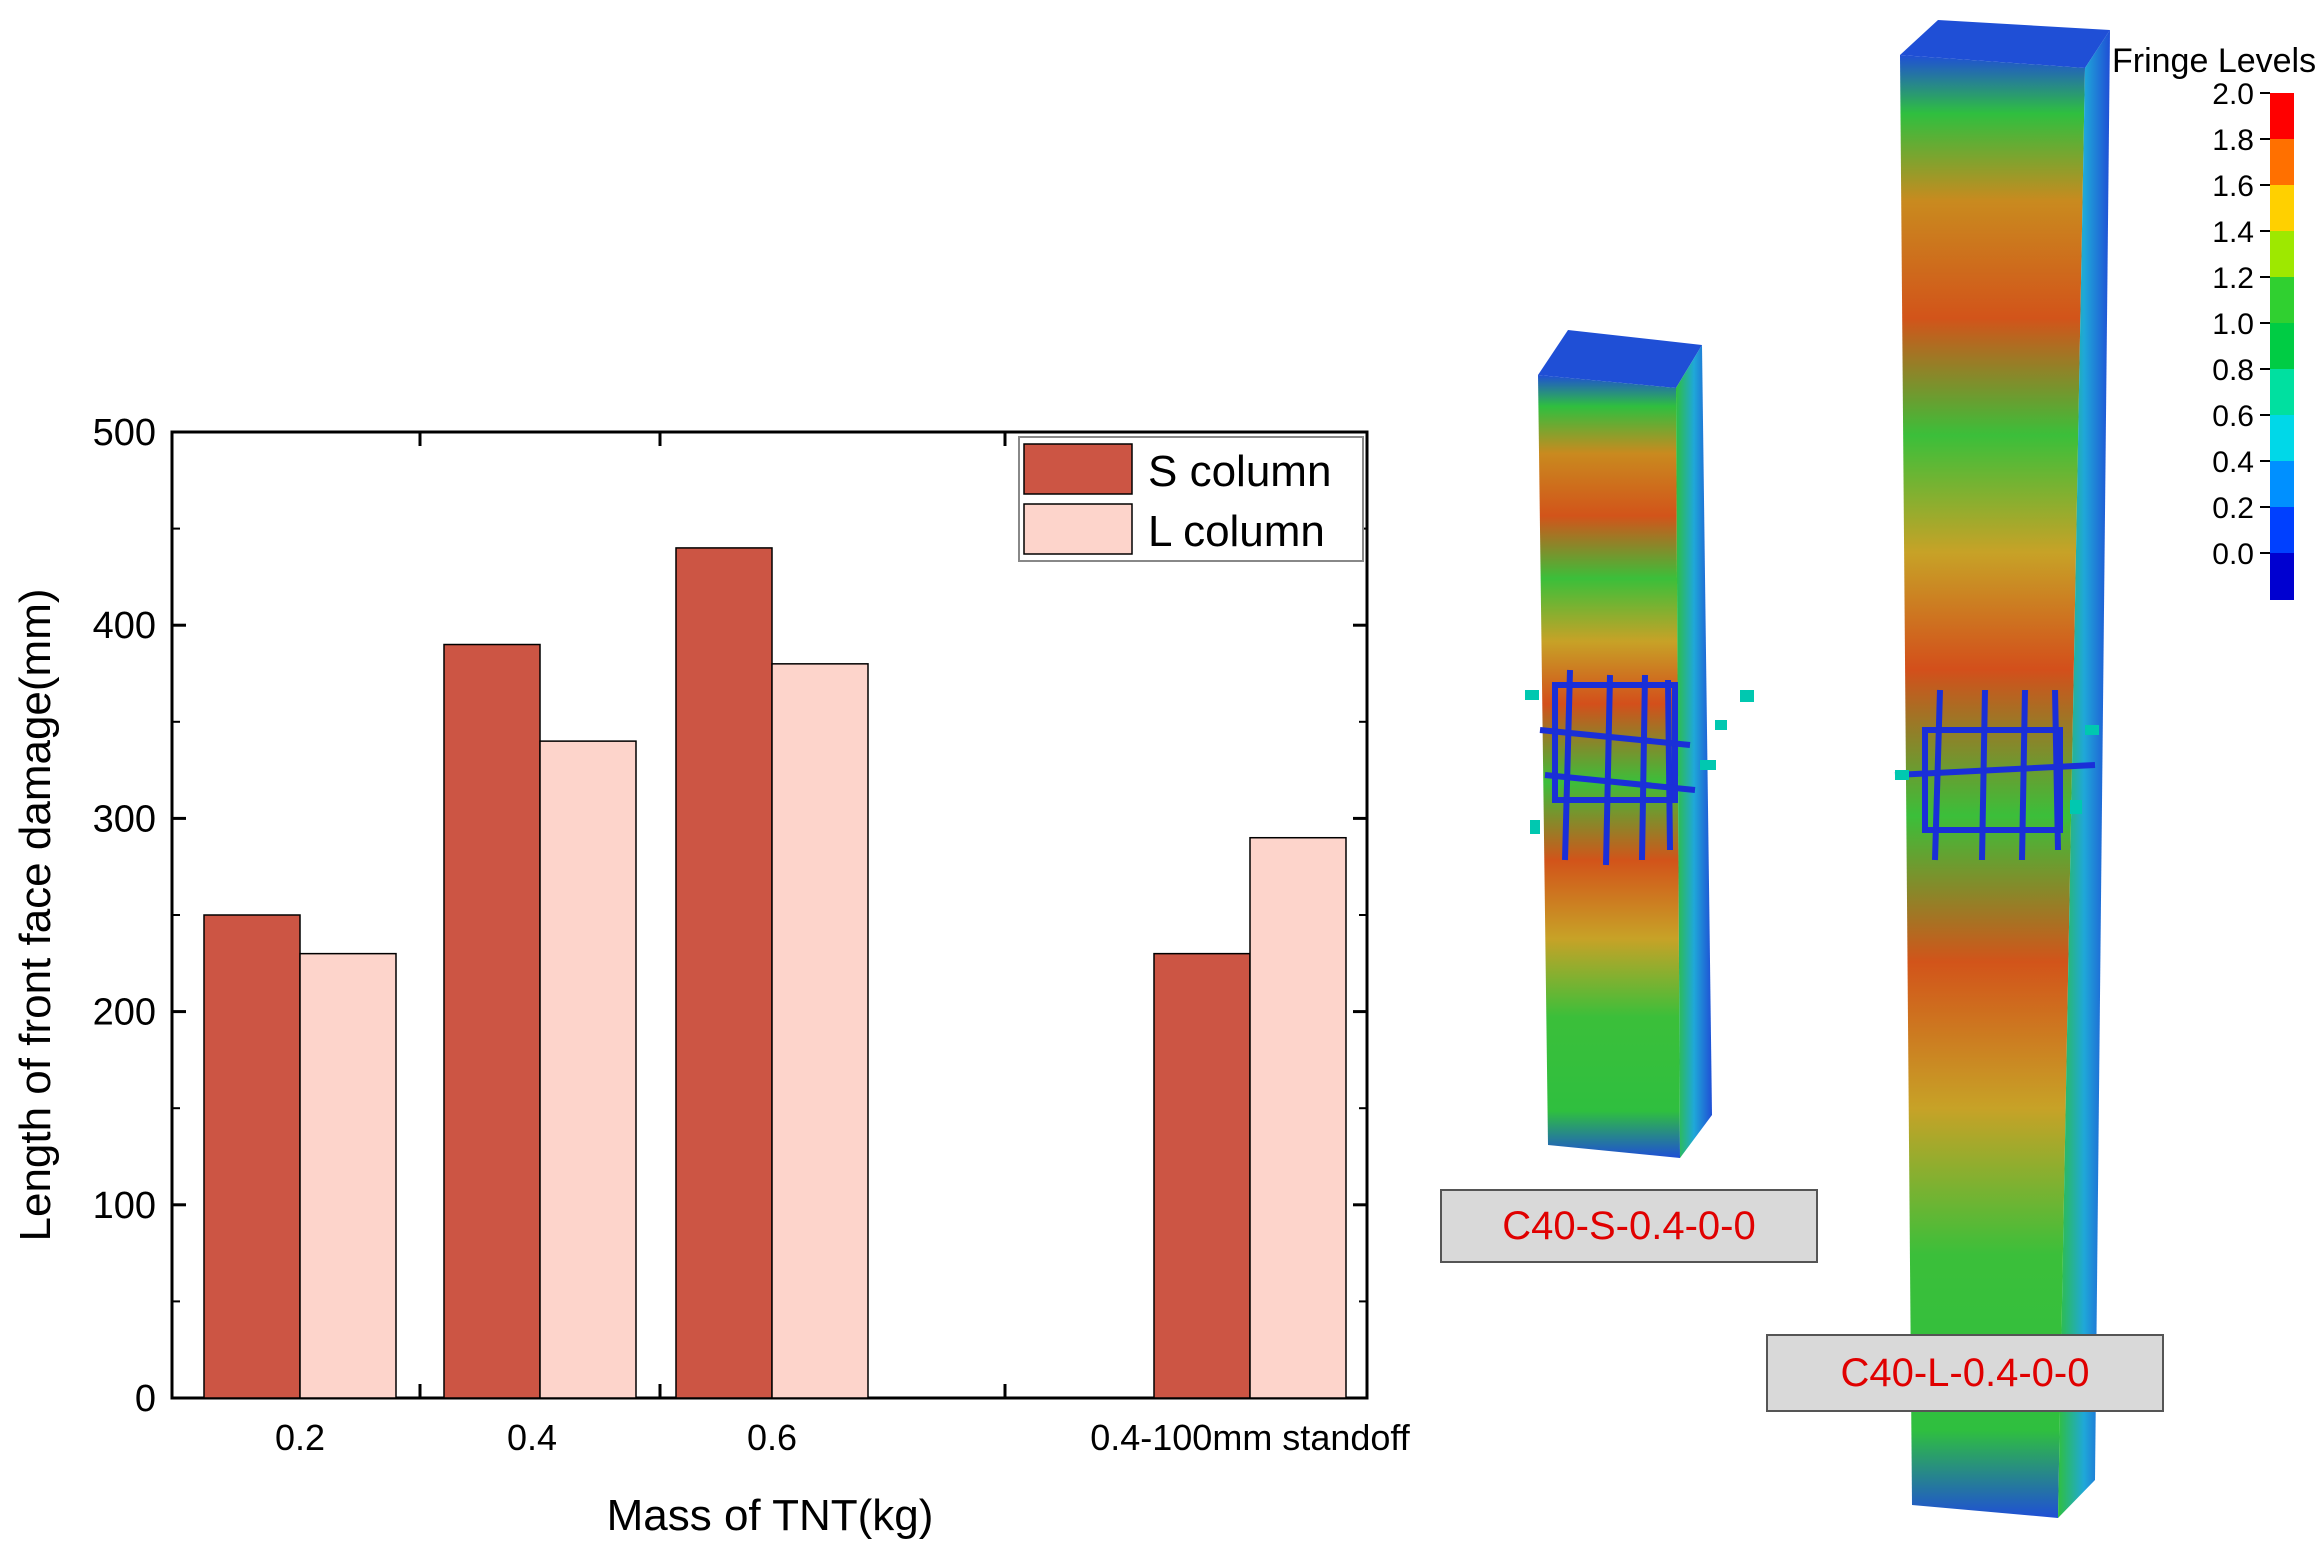 Image resolution: width=2320 pixels, height=1553 pixels. I want to click on short-column-model, so click(1639, 744).